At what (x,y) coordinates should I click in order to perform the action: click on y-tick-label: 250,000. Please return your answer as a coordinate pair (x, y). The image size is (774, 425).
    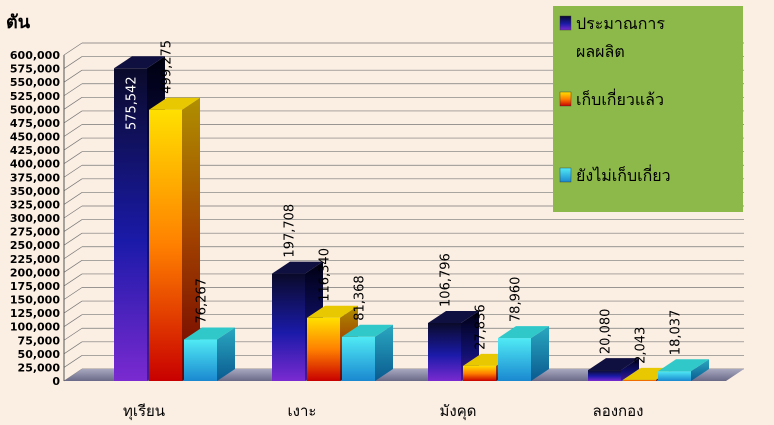
    Looking at the image, I should click on (35, 245).